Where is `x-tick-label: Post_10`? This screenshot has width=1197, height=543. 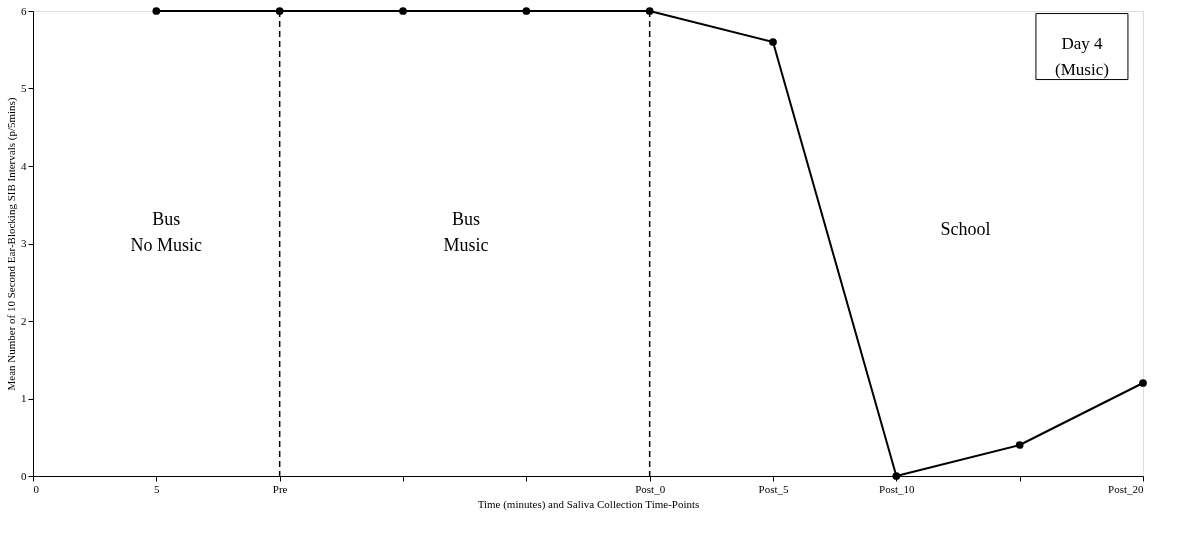
x-tick-label: Post_10 is located at coordinates (897, 488).